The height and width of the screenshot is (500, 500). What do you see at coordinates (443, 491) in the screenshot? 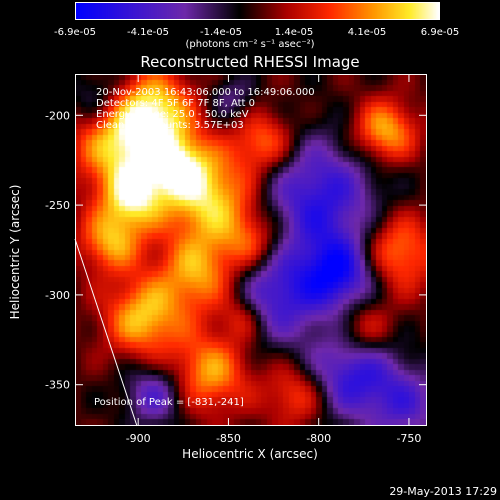
I see `footer-timestamp: 29-May-2013 17:29` at bounding box center [443, 491].